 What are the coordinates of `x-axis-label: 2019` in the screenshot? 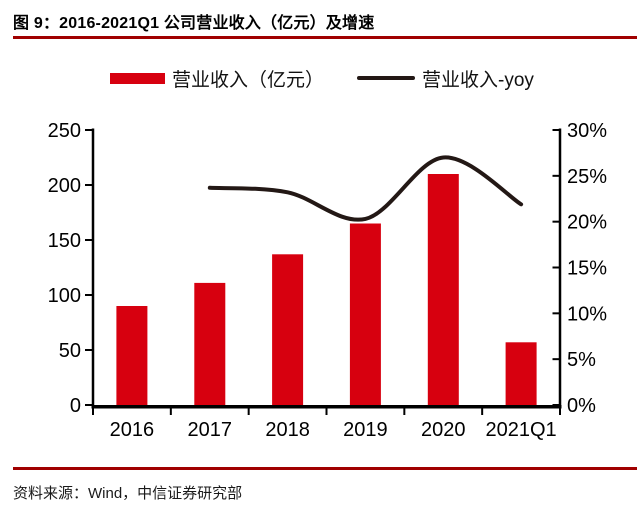 It's located at (365, 430).